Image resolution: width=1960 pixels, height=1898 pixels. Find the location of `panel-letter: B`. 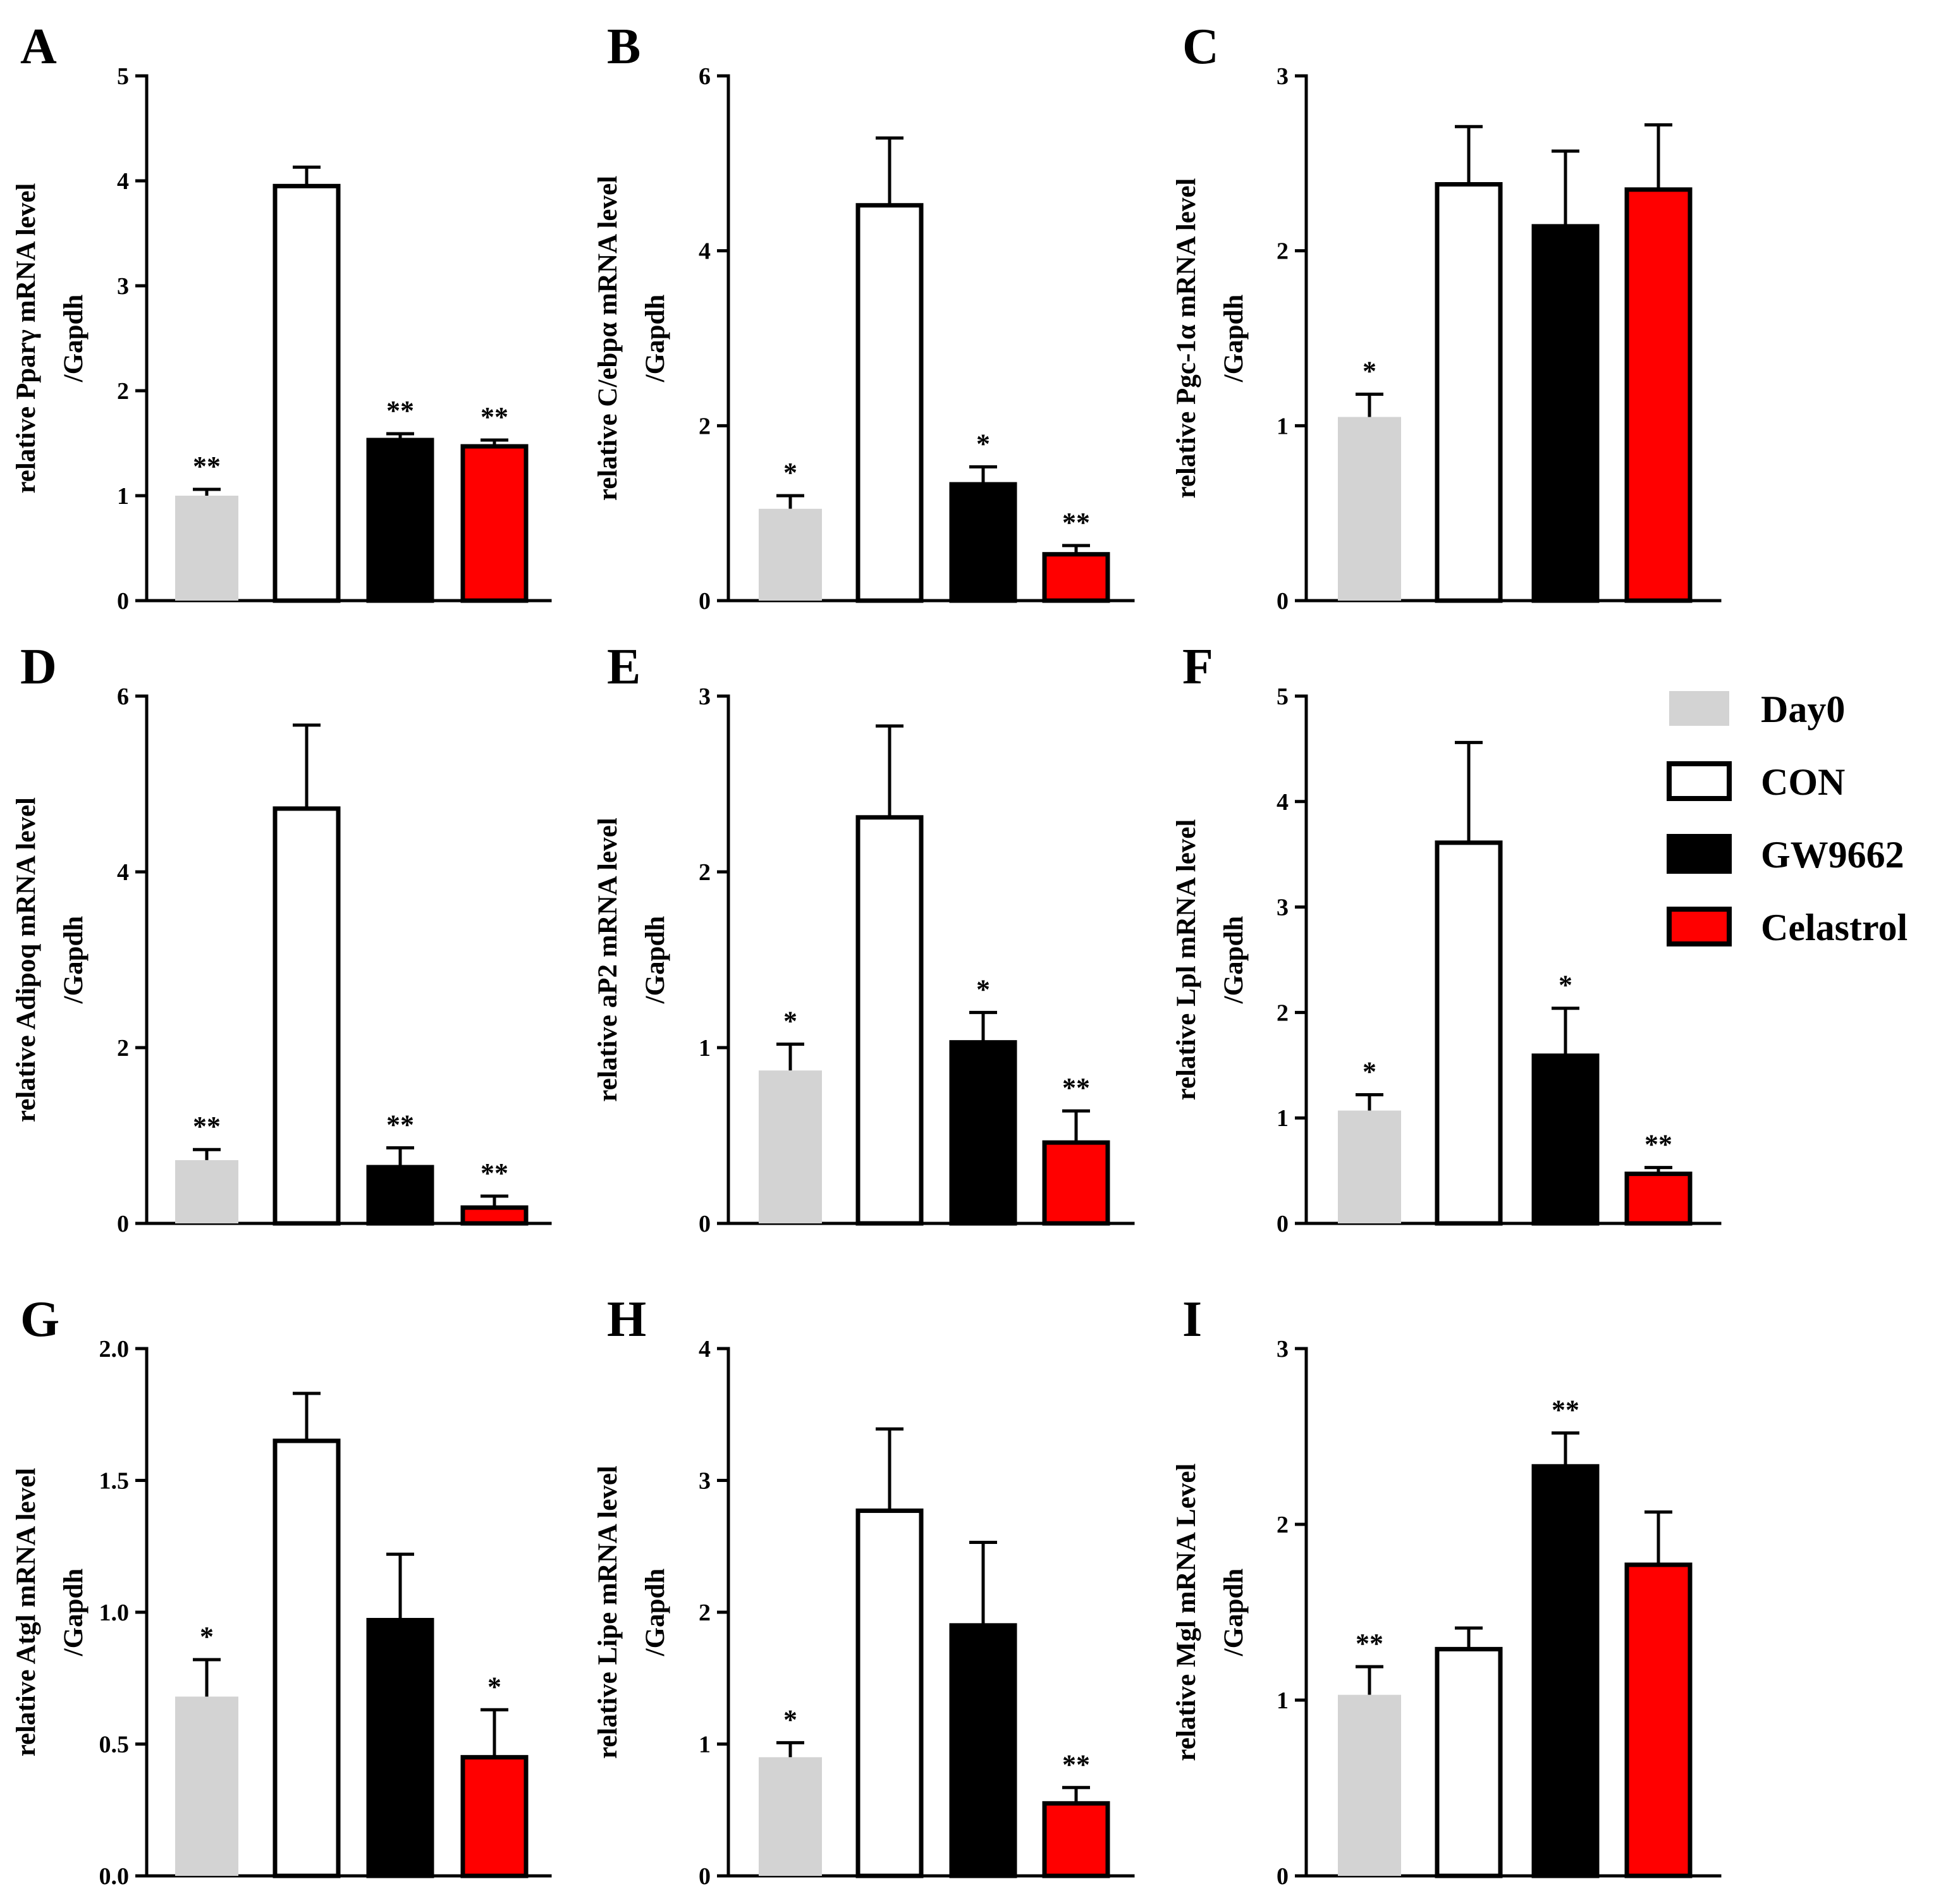

panel-letter: B is located at coordinates (623, 47).